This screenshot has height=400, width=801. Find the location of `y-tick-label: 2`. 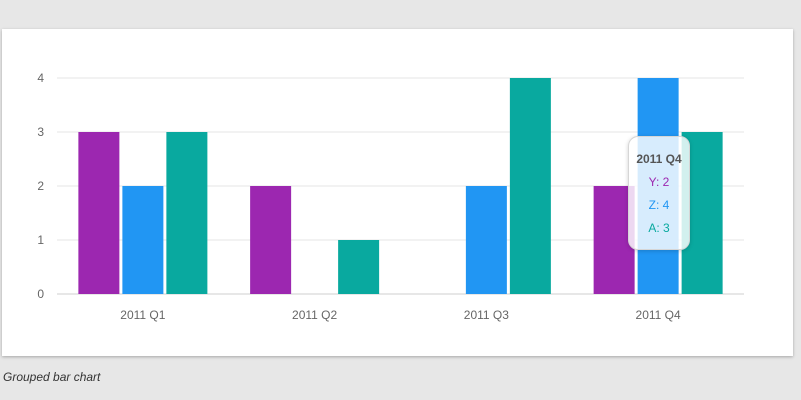

y-tick-label: 2 is located at coordinates (40, 186).